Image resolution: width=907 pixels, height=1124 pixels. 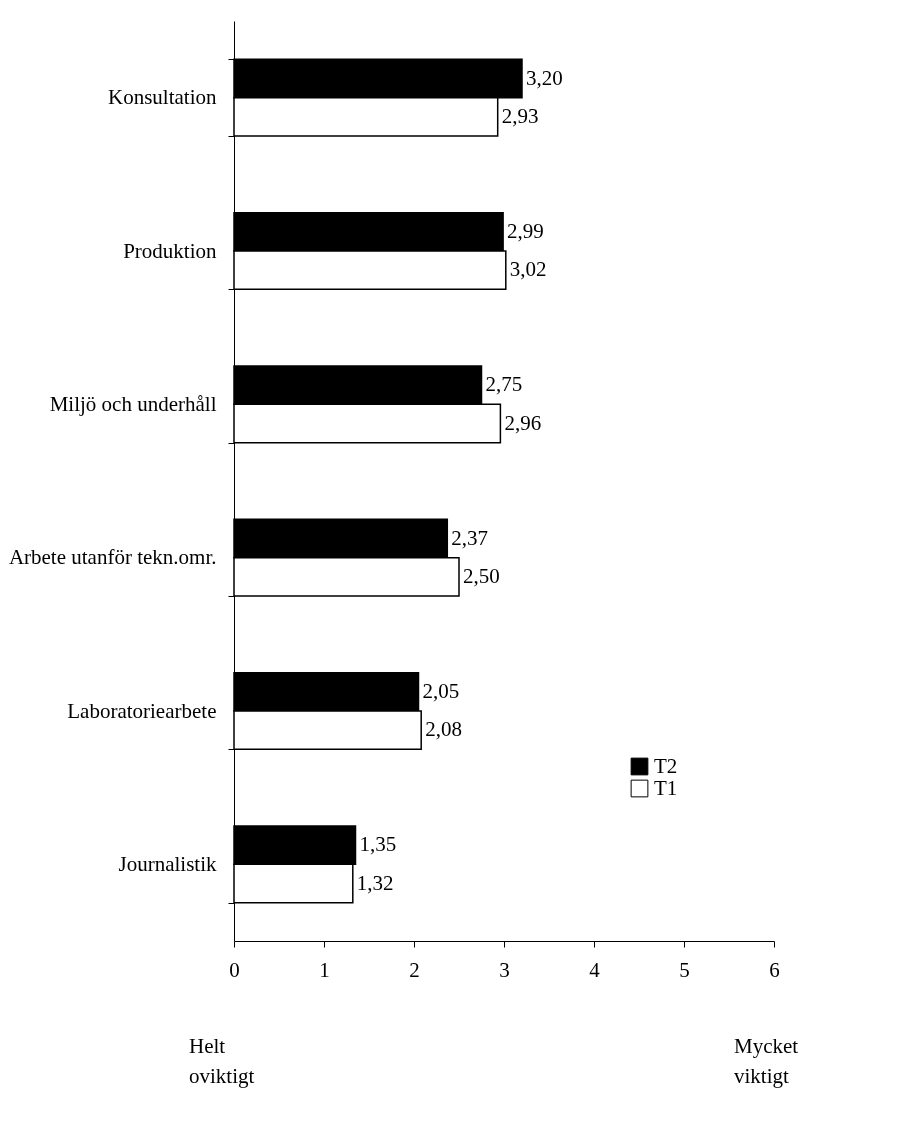 What do you see at coordinates (142, 710) in the screenshot?
I see `y-tick-label: Laboratoriearbete` at bounding box center [142, 710].